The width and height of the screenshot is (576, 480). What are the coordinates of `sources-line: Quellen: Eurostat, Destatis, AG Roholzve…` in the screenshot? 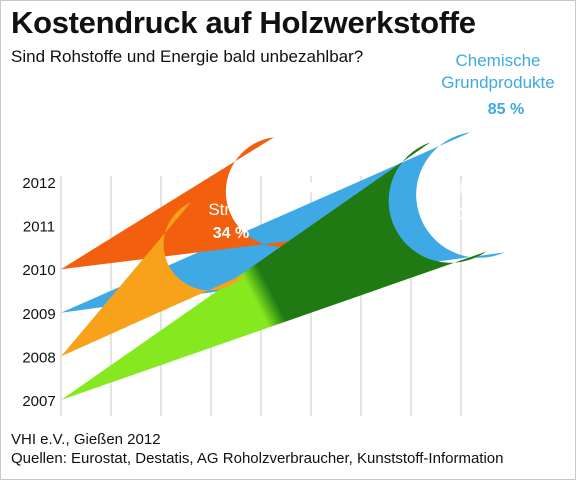 It's located at (257, 458).